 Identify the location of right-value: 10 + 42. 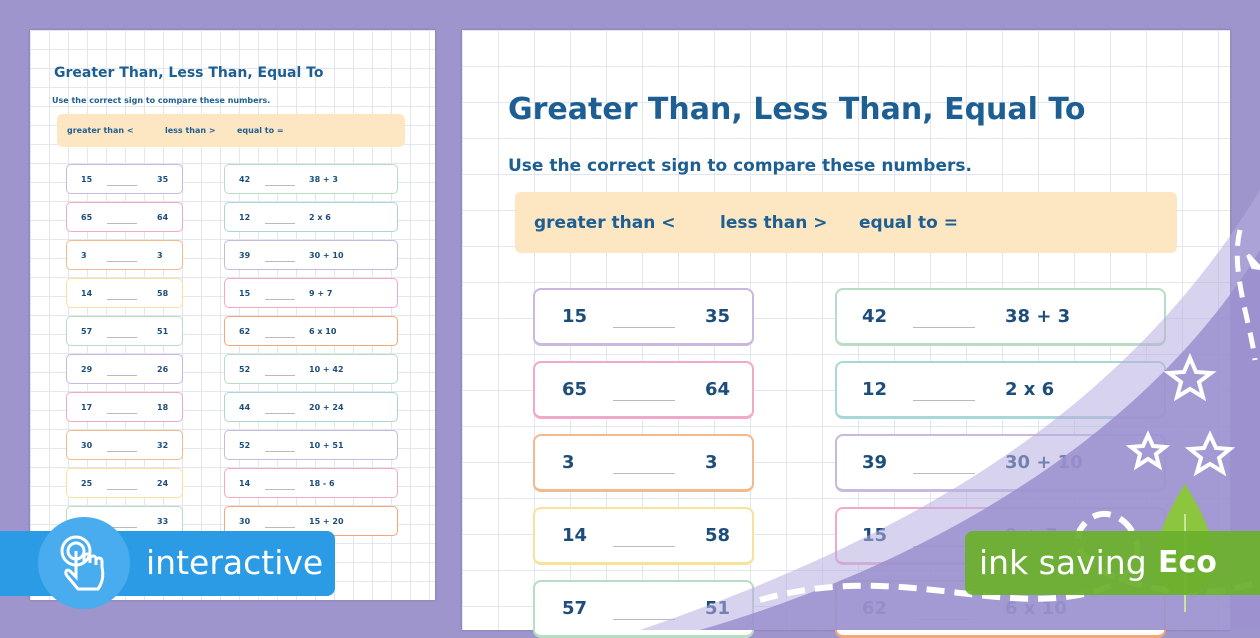
(326, 369).